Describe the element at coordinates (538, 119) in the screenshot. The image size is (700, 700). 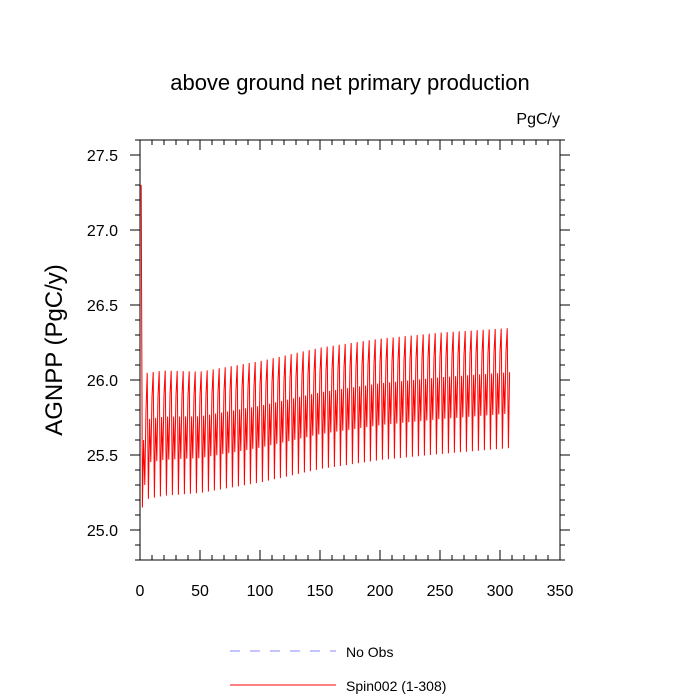
I see `units-label: PgC/y` at that location.